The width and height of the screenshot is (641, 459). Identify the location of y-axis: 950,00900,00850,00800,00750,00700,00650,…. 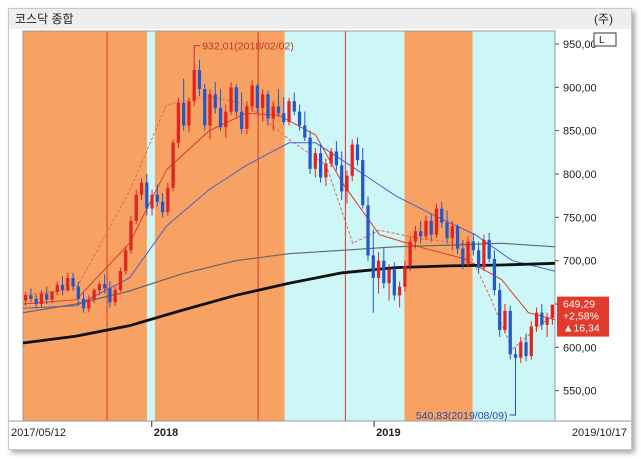
(582, 218).